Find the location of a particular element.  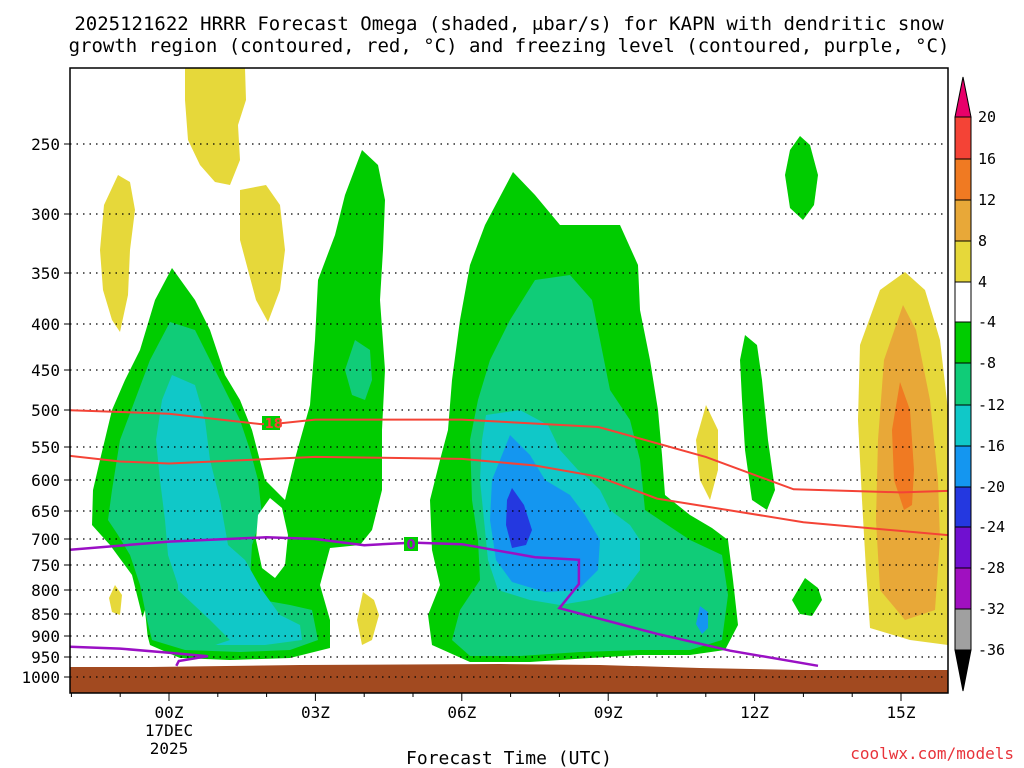

dgz-label-bg is located at coordinates (271, 423).